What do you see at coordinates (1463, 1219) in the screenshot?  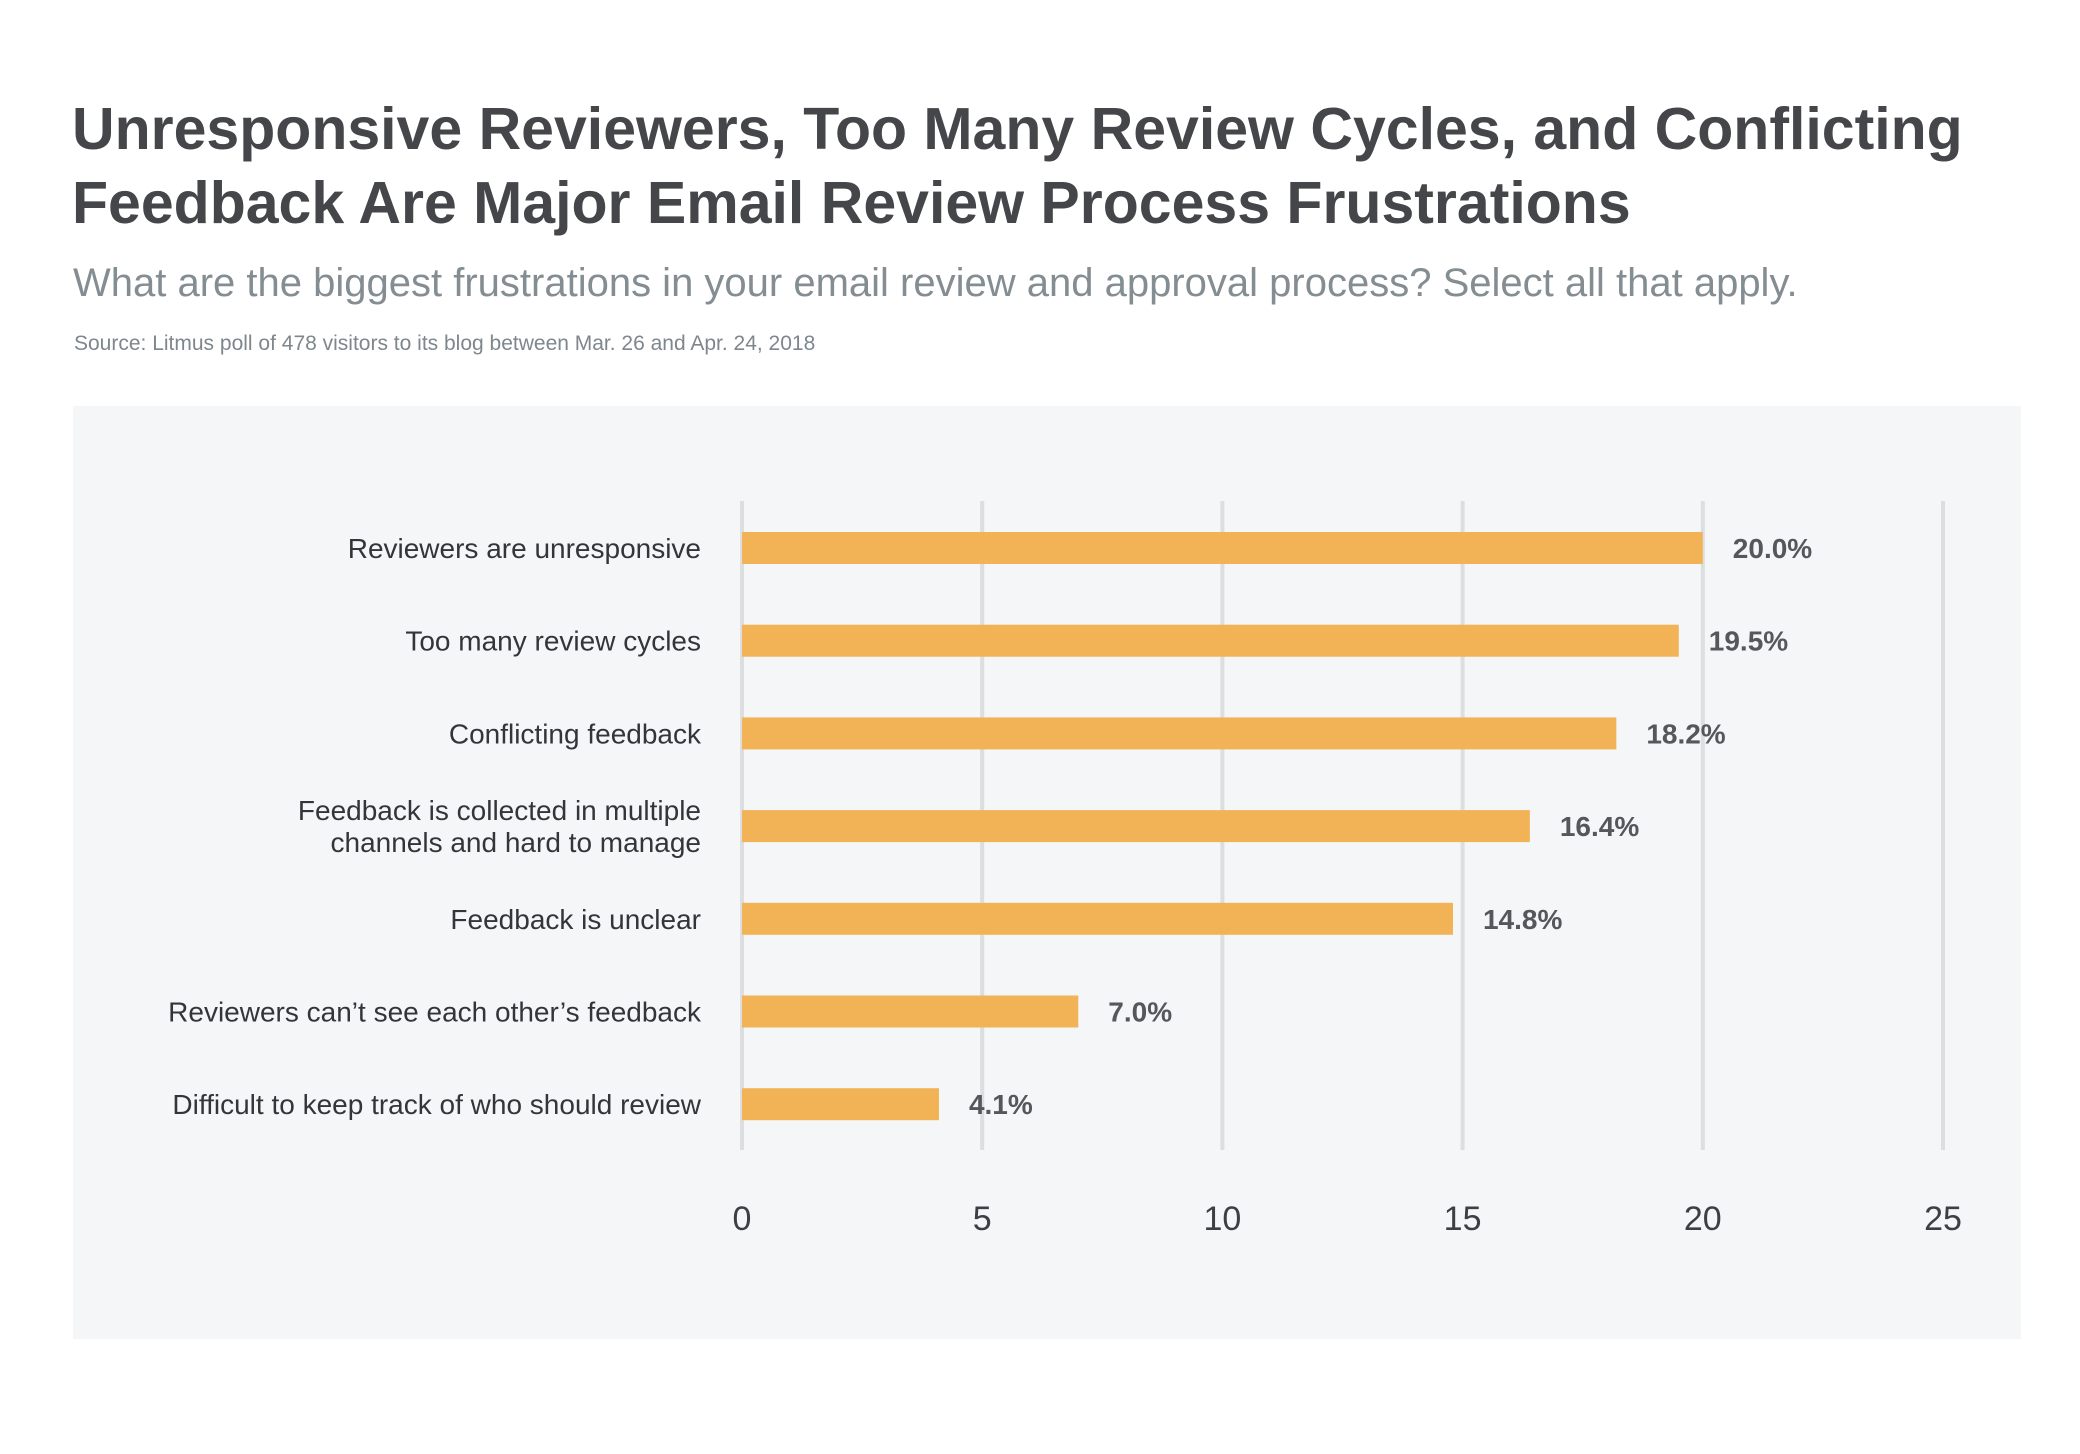 I see `x-tick-label: 15` at bounding box center [1463, 1219].